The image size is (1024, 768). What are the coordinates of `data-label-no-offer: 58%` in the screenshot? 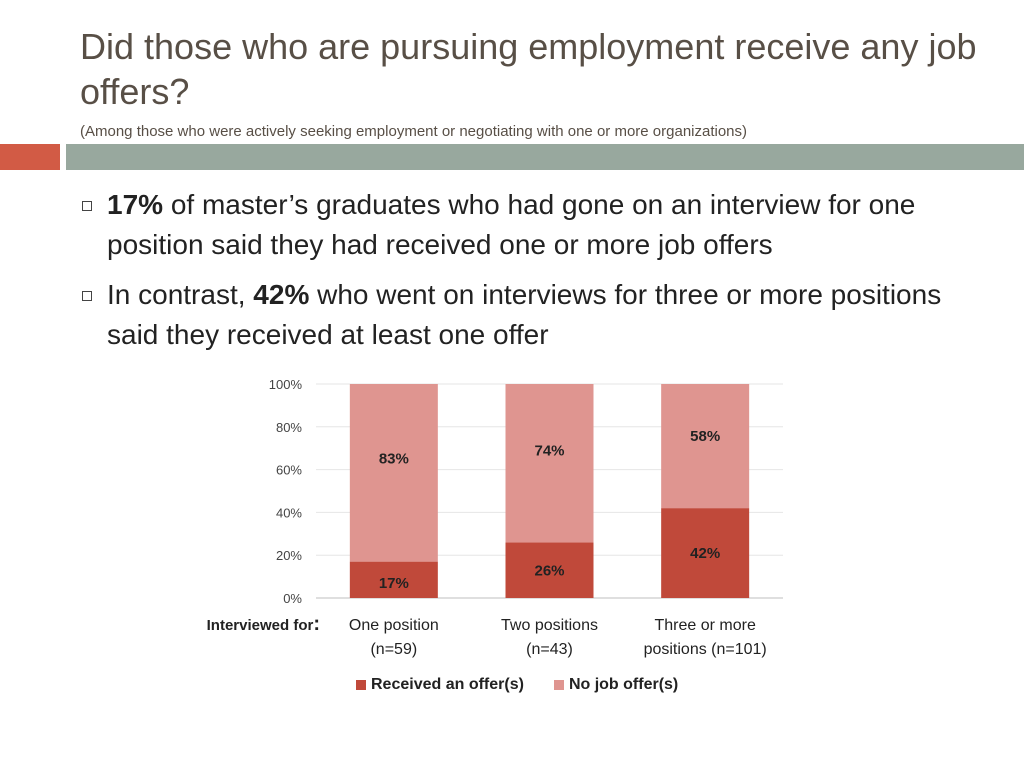 It's located at (705, 436).